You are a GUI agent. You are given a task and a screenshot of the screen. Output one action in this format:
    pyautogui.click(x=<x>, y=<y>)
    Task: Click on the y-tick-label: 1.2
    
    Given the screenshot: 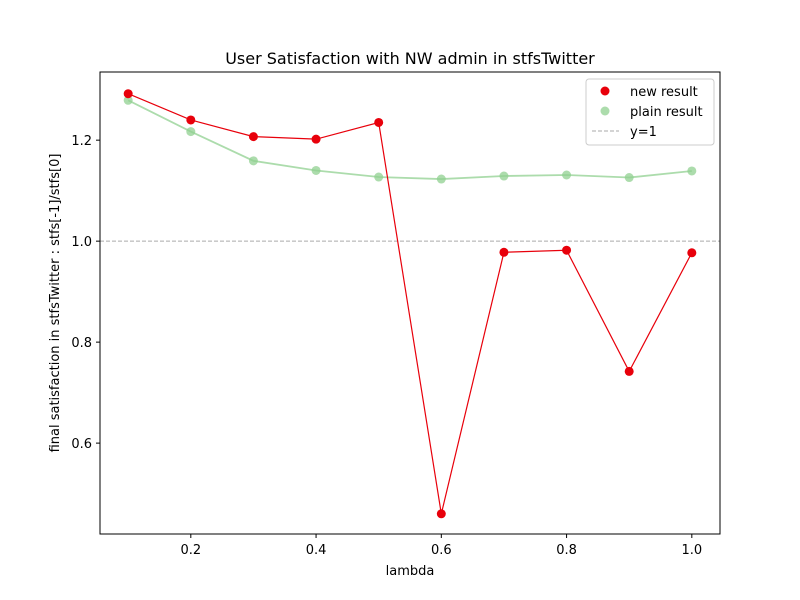 What is the action you would take?
    pyautogui.click(x=81, y=141)
    